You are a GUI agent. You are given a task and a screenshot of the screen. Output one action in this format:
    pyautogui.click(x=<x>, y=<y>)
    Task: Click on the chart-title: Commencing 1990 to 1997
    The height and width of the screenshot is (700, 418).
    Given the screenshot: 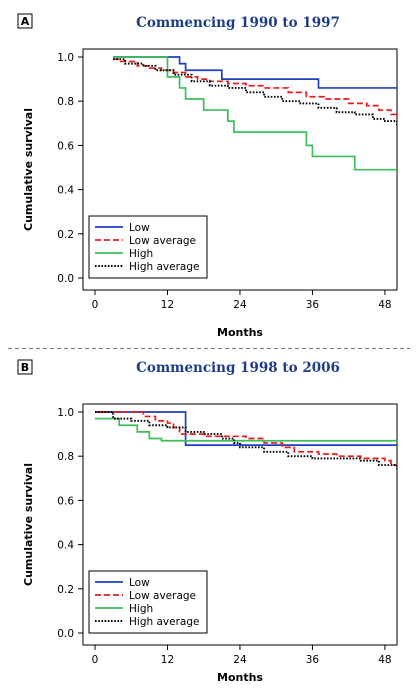 What is the action you would take?
    pyautogui.click(x=238, y=23)
    